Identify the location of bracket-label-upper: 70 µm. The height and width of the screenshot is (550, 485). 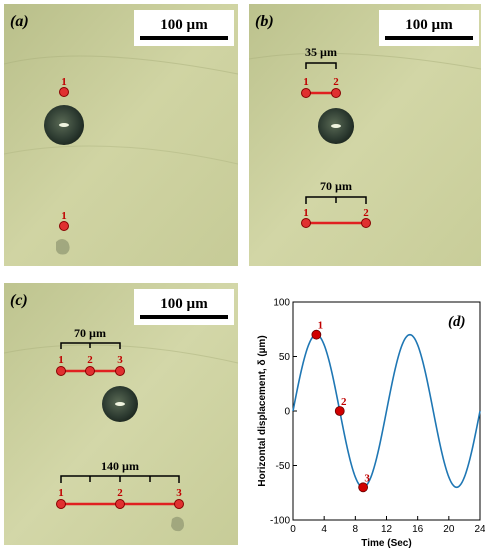
(90, 333).